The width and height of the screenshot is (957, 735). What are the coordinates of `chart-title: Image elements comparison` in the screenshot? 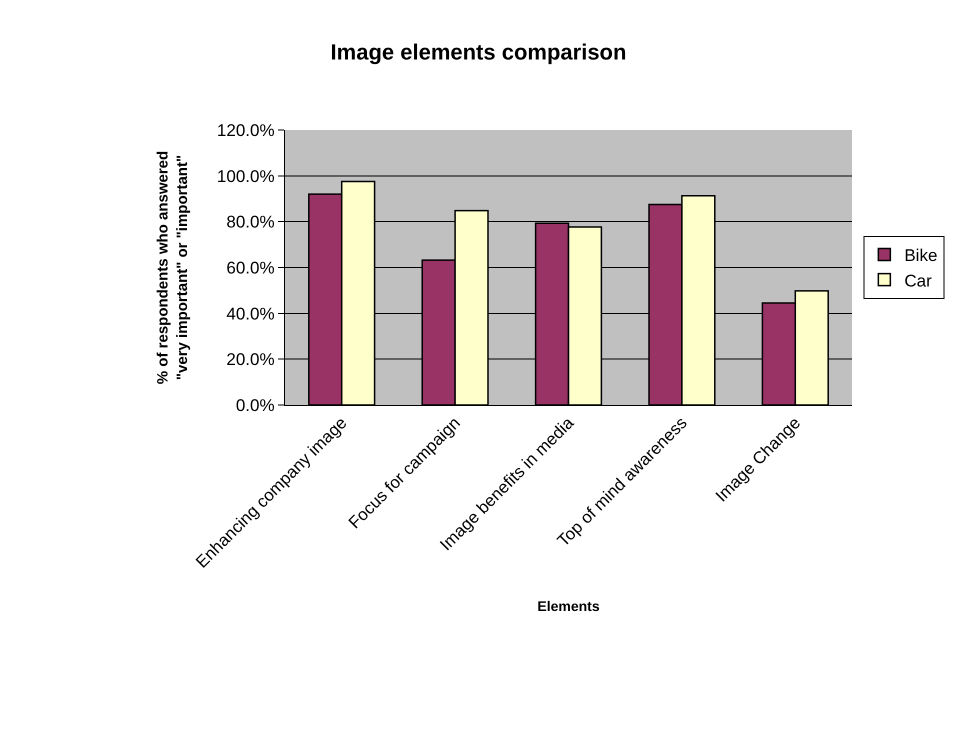 It's located at (478, 52).